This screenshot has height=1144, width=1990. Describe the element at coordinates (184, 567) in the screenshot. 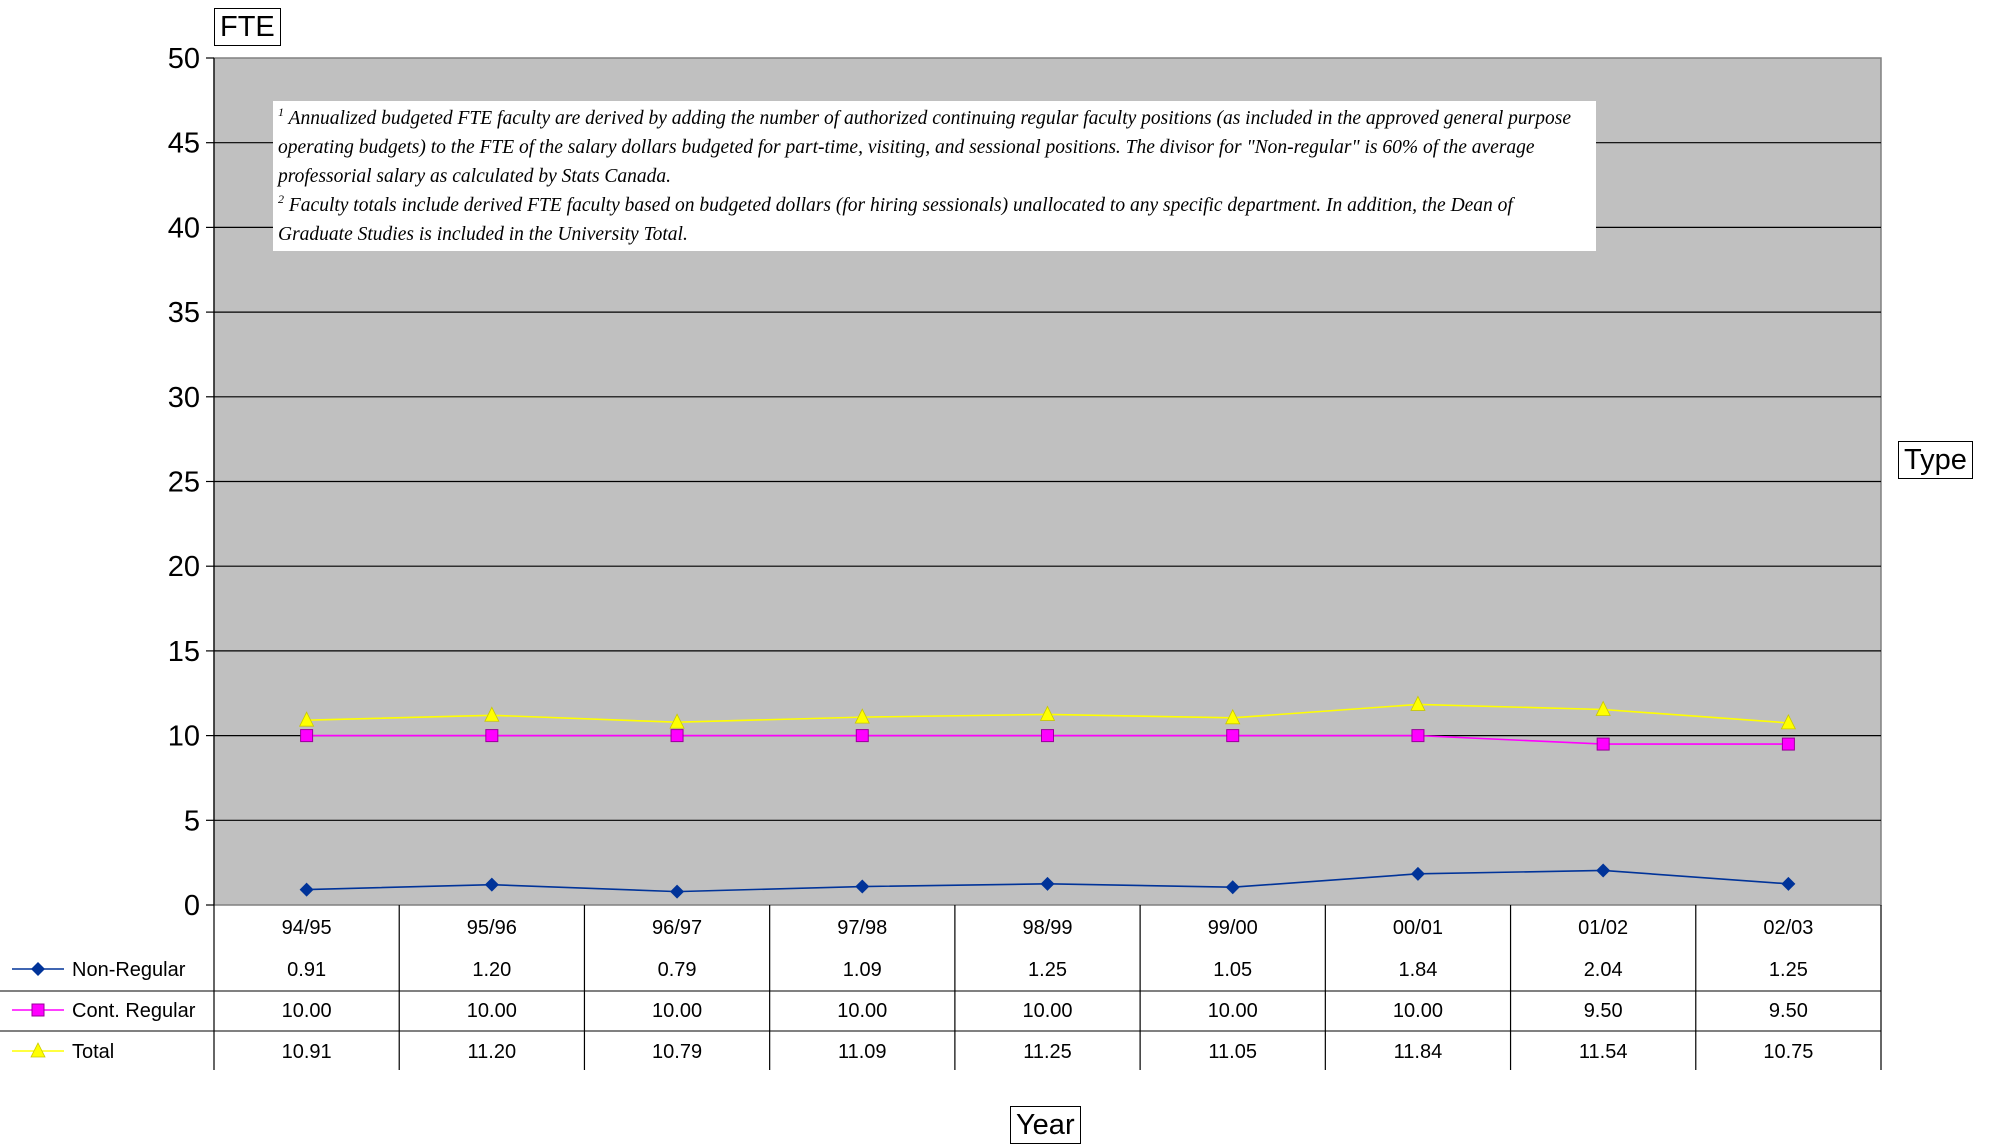

I see `y-tick-label: 20` at that location.